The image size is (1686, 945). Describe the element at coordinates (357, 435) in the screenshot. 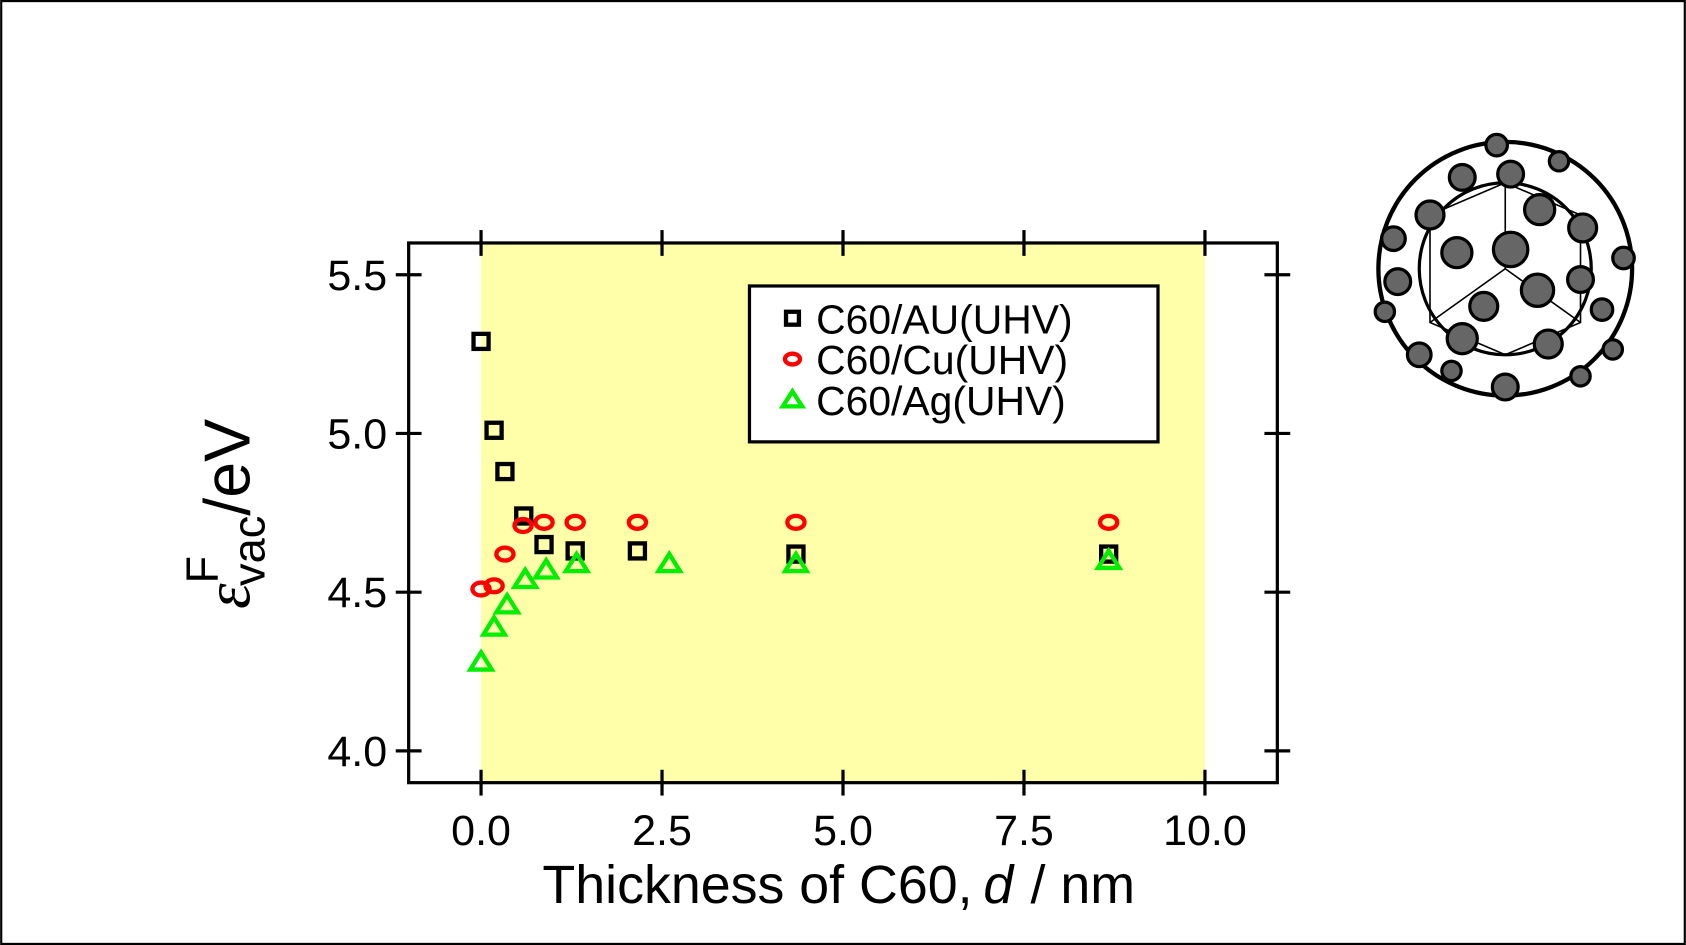

I see `y-tick-label: 5.0` at that location.